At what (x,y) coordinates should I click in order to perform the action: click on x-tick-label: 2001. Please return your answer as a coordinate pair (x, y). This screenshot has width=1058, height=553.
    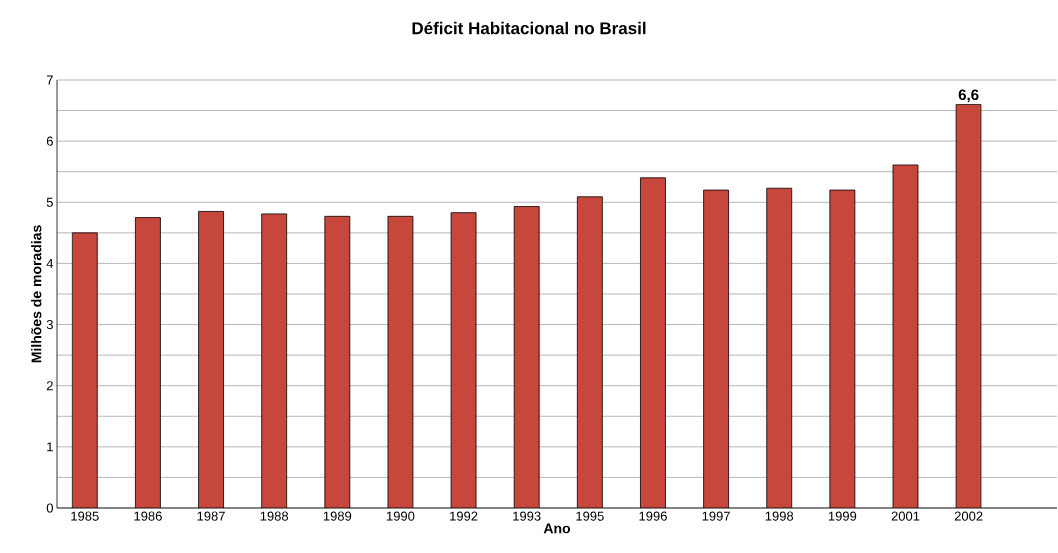
    Looking at the image, I should click on (905, 516).